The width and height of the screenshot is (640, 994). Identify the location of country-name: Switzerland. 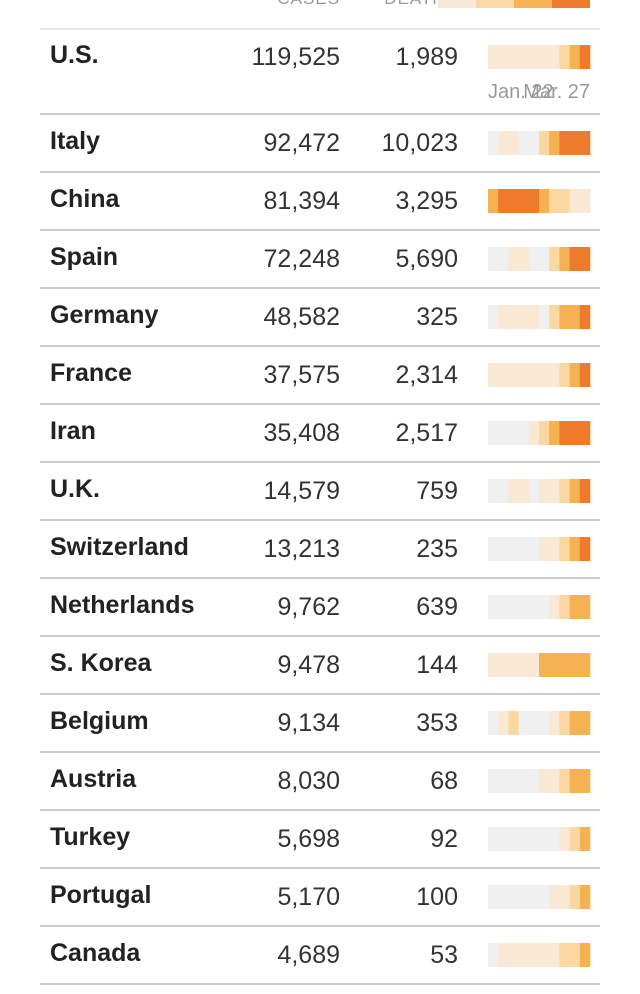
(119, 547).